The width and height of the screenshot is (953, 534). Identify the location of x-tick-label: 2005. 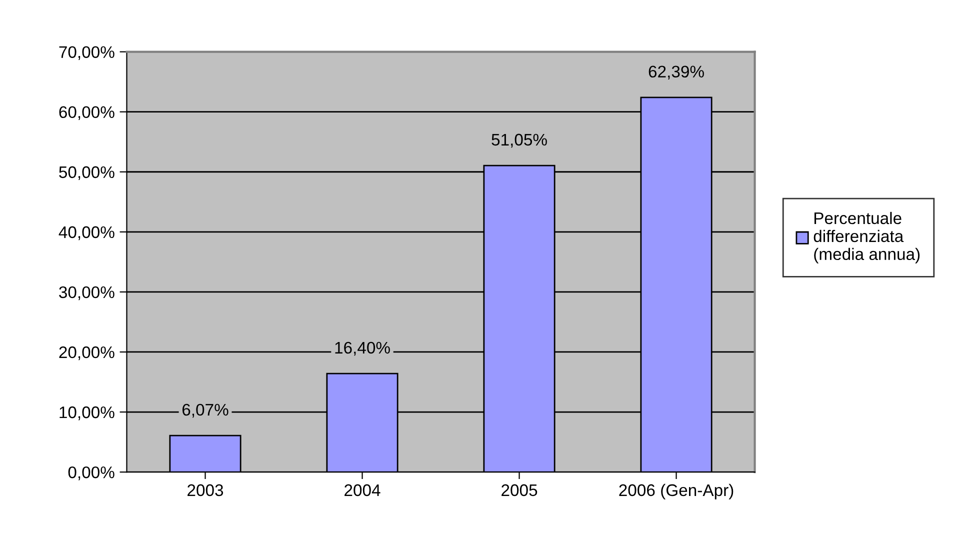
(520, 490).